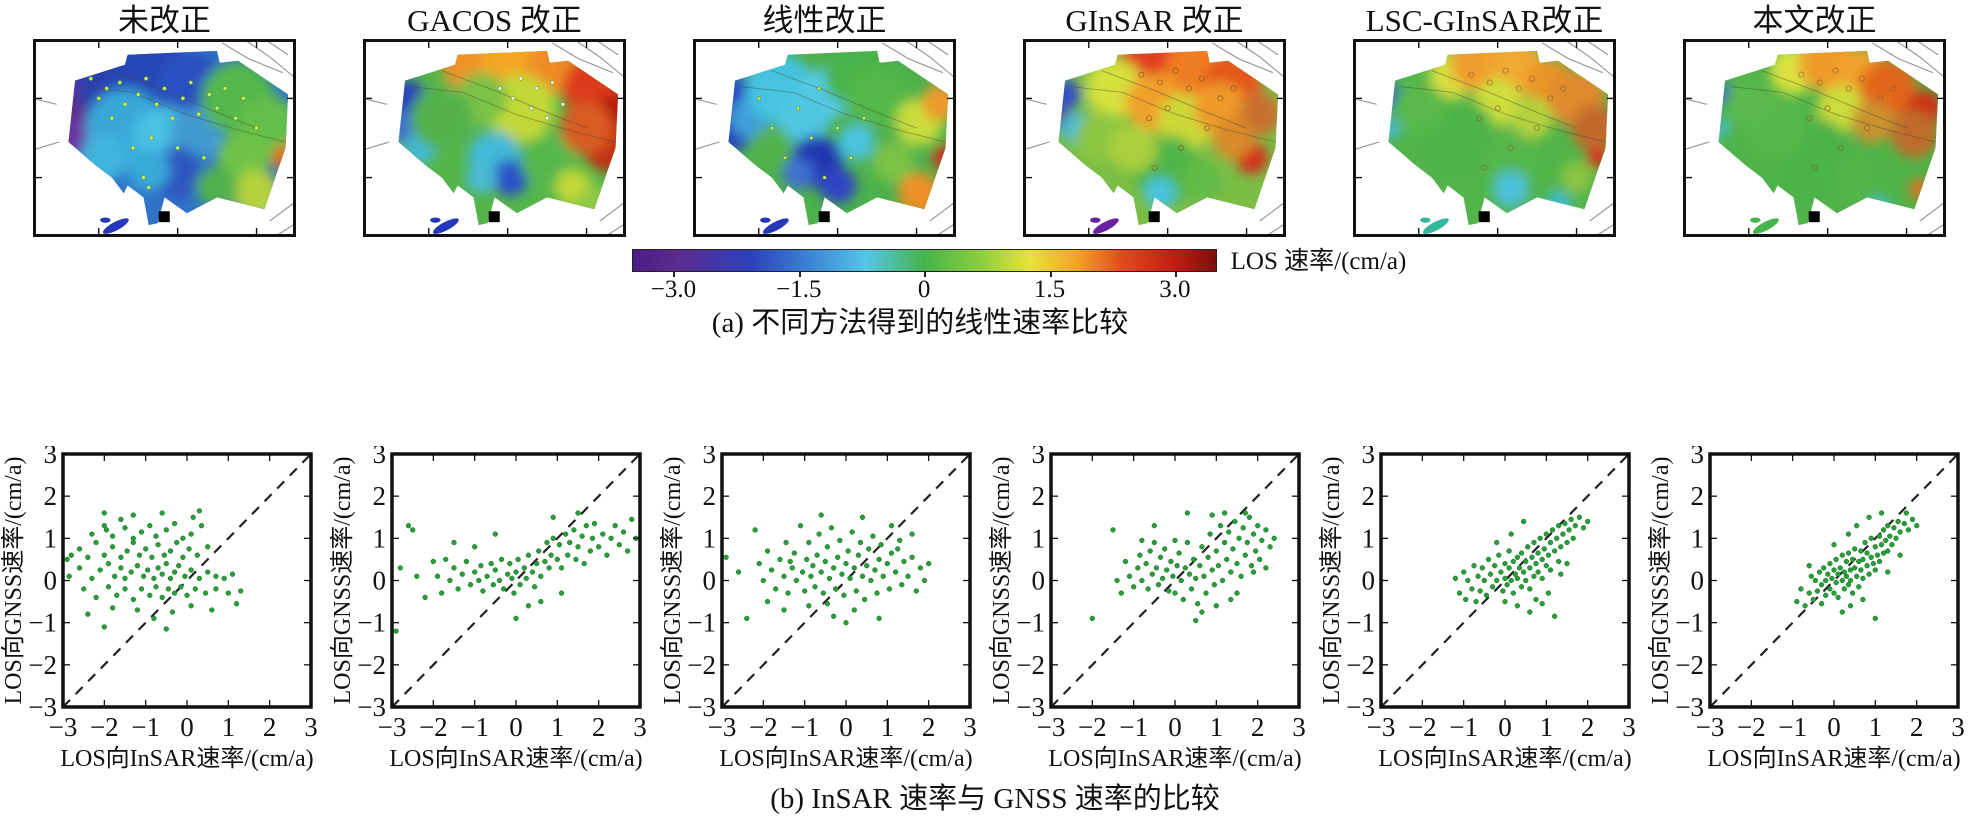 Image resolution: width=1978 pixels, height=840 pixels. Describe the element at coordinates (1484, 20) in the screenshot. I see `map-title-lsc-ginsar: LSC-GInSAR改正` at that location.